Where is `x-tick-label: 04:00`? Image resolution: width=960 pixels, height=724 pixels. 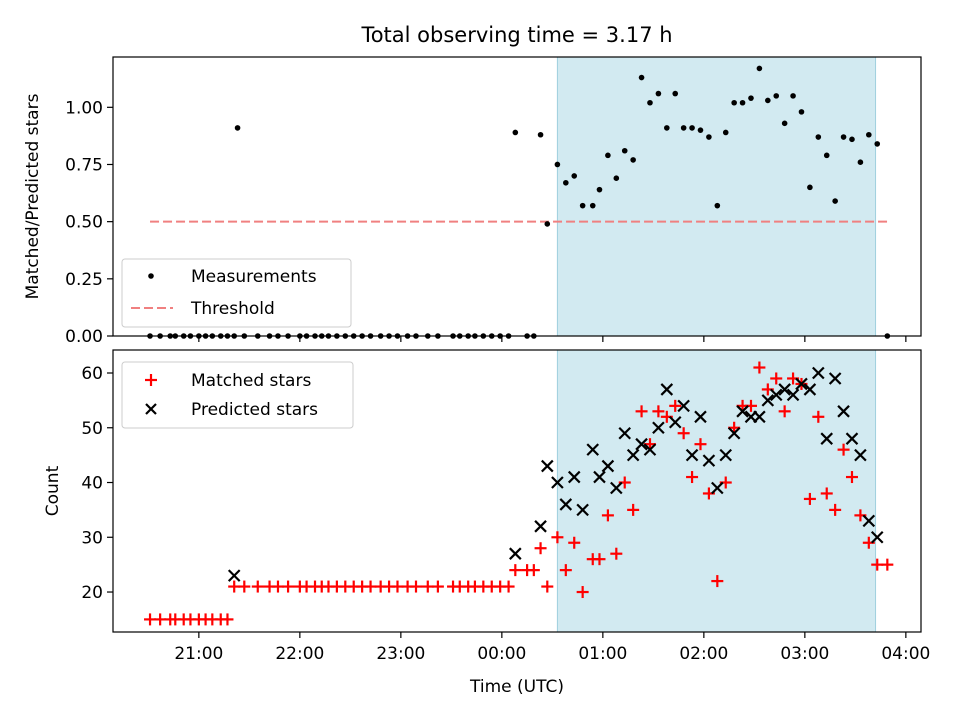 x-tick-label: 04:00 is located at coordinates (905, 654).